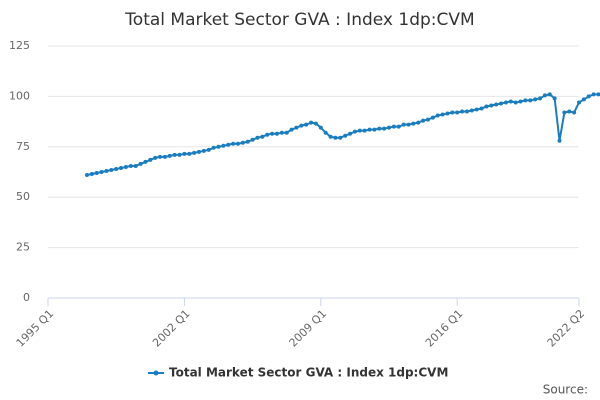  Describe the element at coordinates (308, 328) in the screenshot. I see `x-tick-label: 2009 Q1` at that location.